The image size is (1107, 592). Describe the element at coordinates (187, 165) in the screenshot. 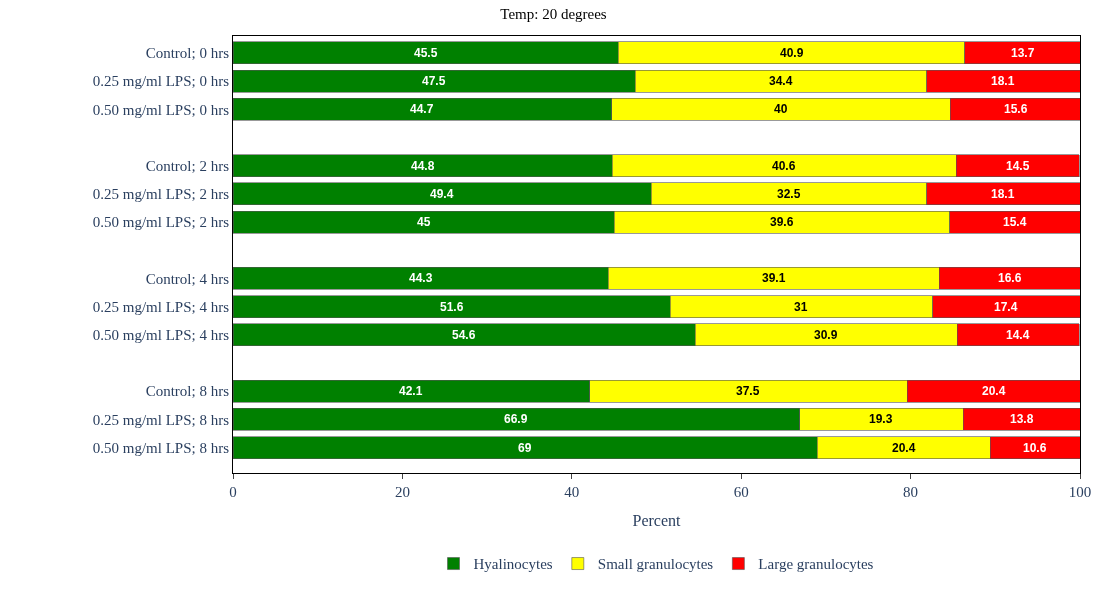

I see `y-tick-label: Control; 2 hrs` at that location.